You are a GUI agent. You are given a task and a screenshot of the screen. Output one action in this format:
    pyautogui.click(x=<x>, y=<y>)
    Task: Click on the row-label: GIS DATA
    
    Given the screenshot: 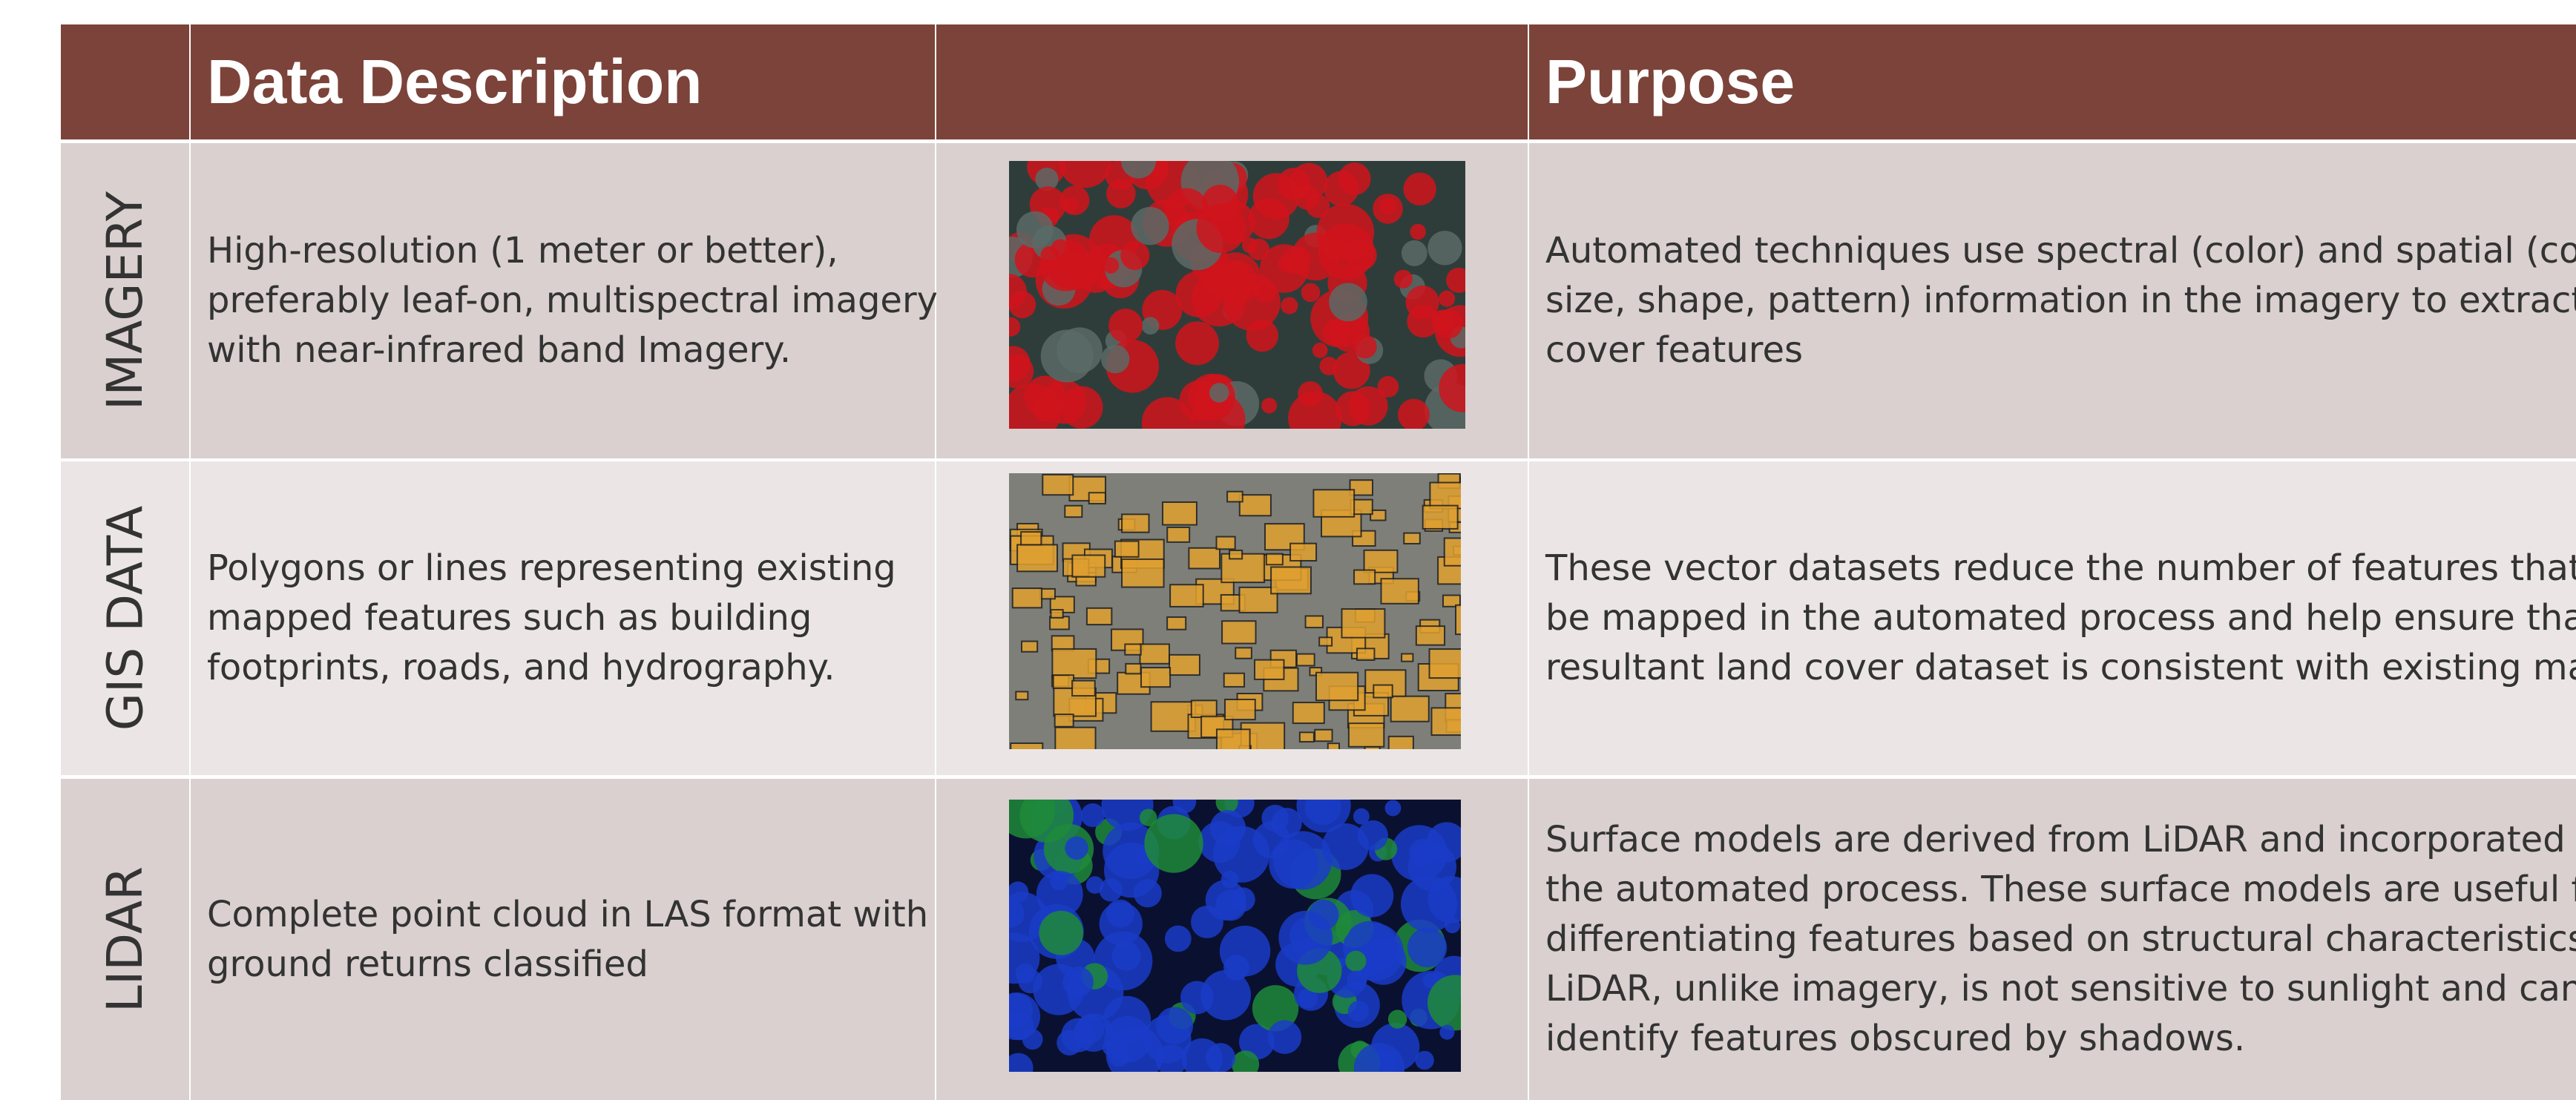 What is the action you would take?
    pyautogui.click(x=125, y=618)
    